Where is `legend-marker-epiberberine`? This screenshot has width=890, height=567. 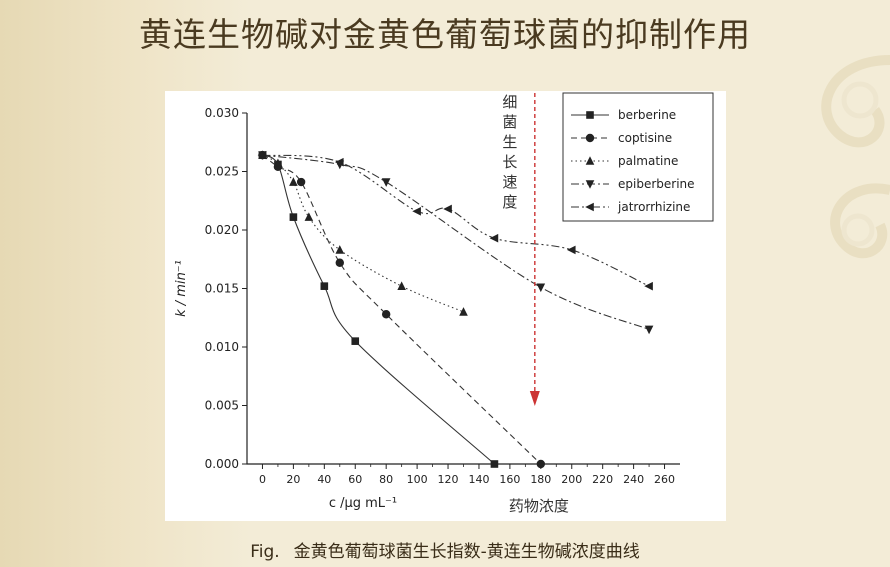
legend-marker-epiberberine is located at coordinates (590, 184).